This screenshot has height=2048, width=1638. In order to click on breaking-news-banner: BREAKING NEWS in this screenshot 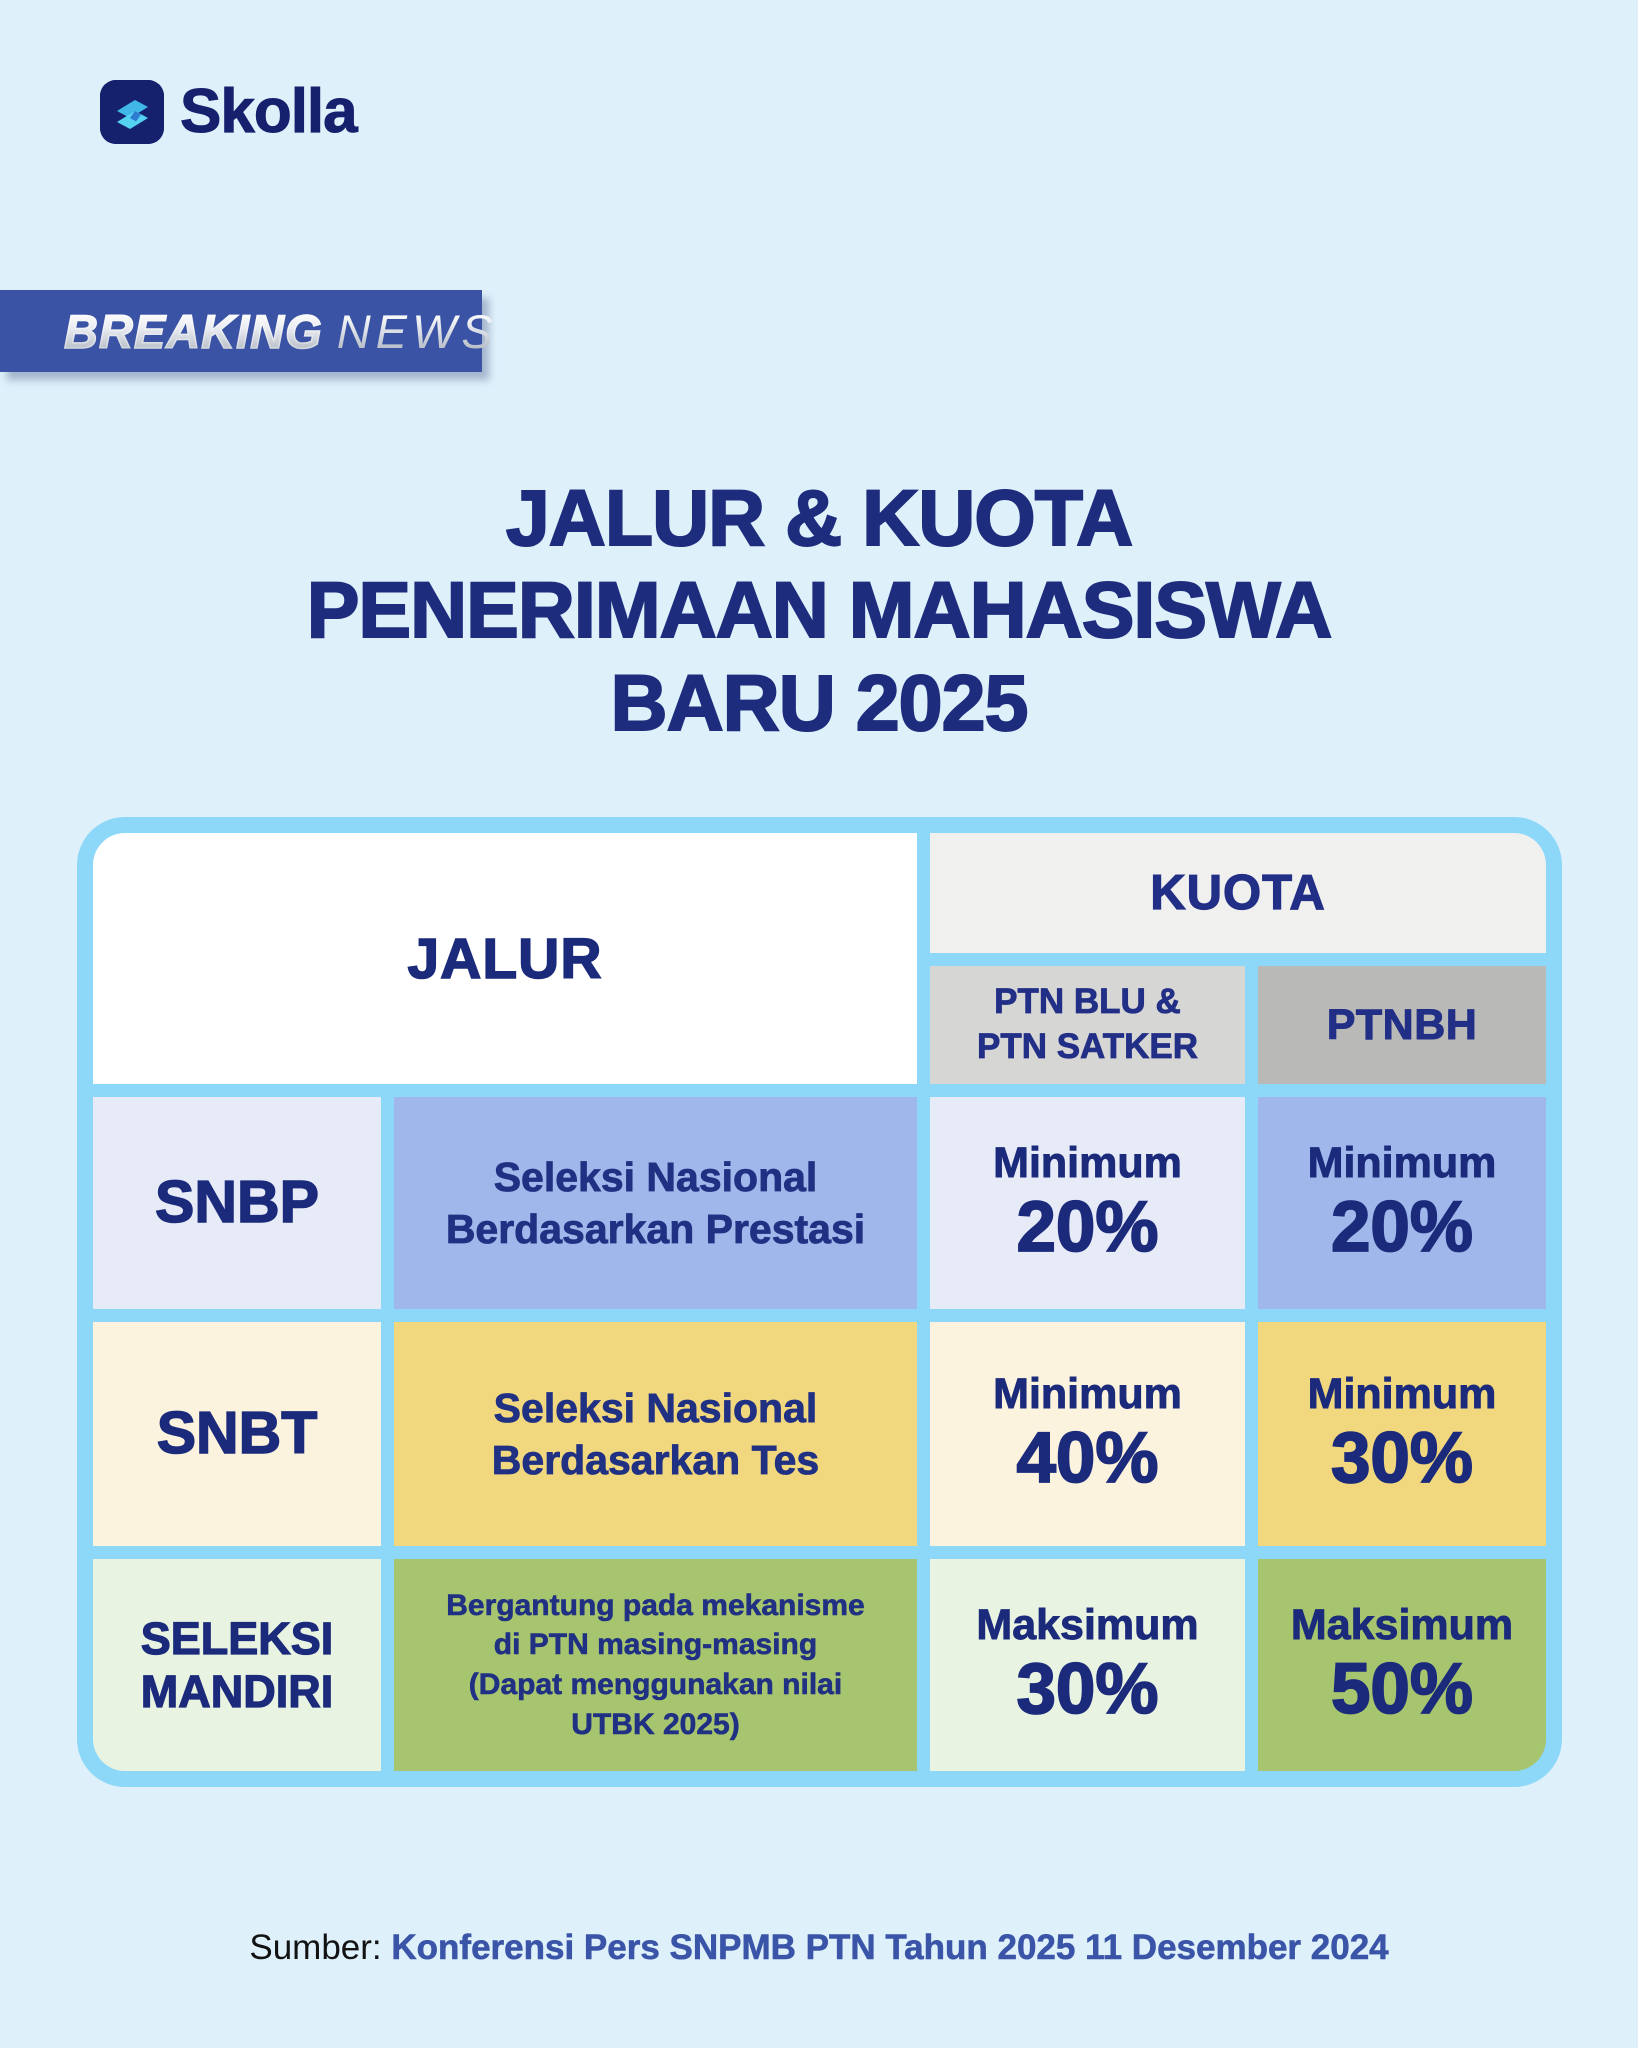, I will do `click(246, 331)`.